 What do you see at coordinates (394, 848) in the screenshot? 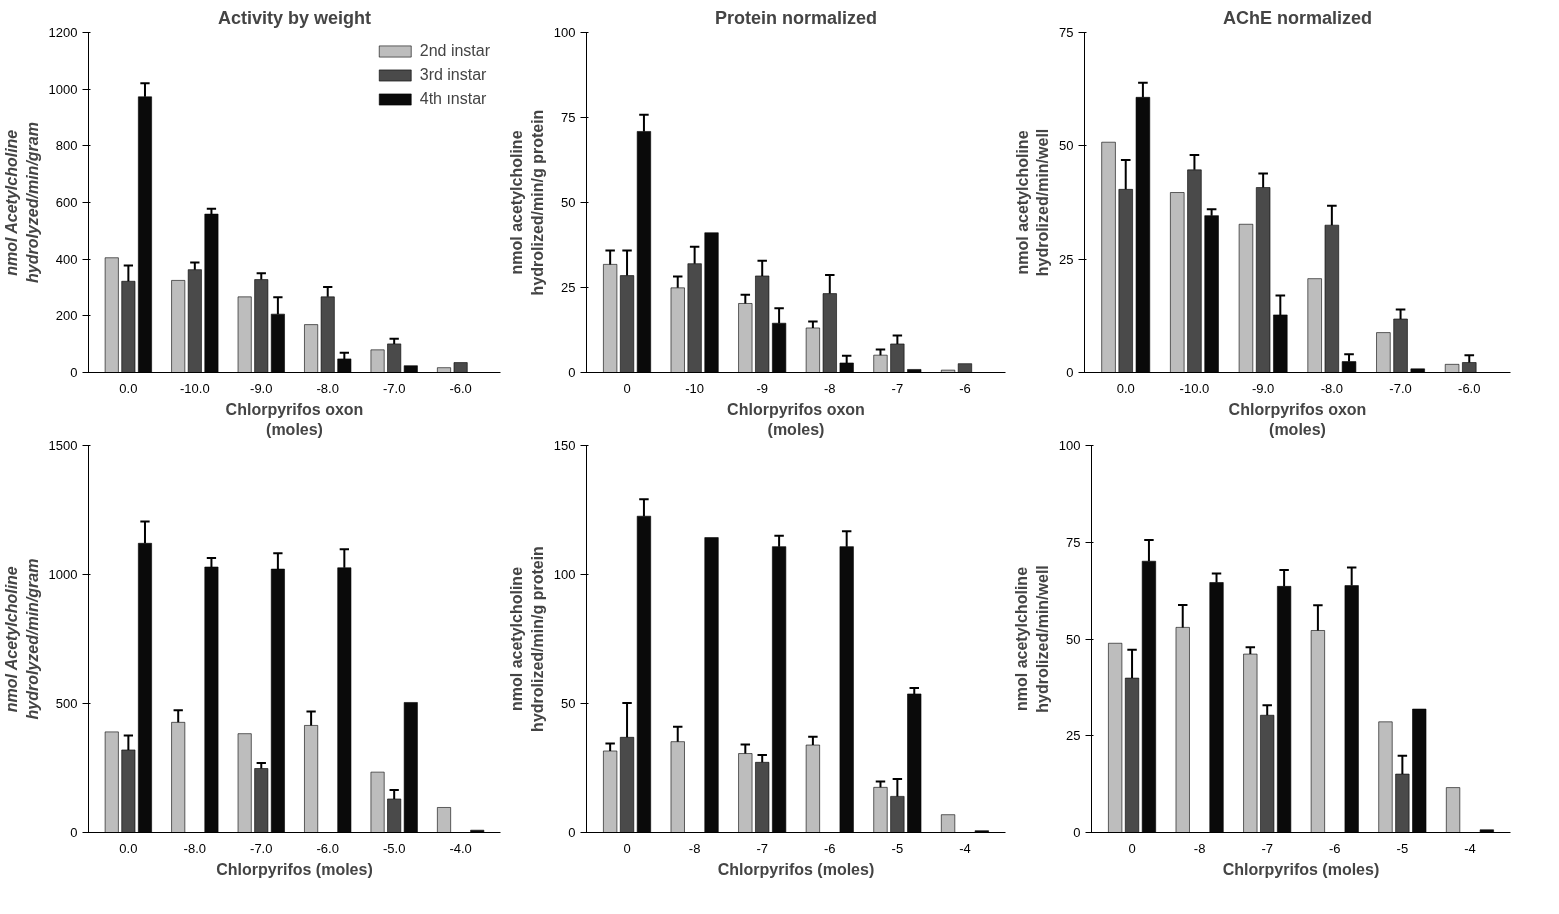
I see `x-tick-label: -5.0` at bounding box center [394, 848].